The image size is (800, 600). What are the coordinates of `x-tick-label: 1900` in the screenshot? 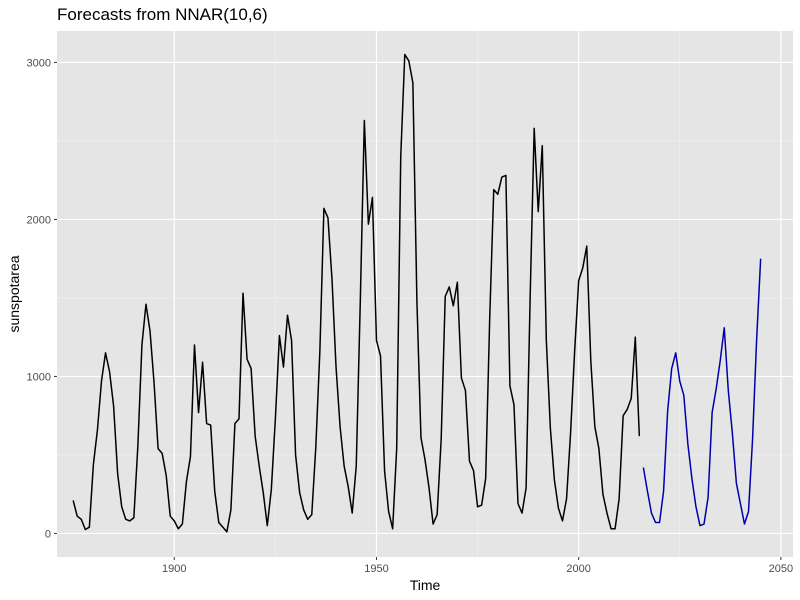 It's located at (174, 569).